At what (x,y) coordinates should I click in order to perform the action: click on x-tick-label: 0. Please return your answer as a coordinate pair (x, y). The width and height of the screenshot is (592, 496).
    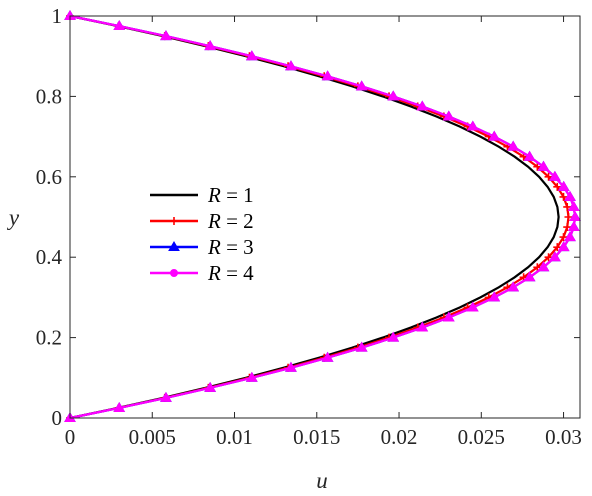
    Looking at the image, I should click on (70, 437).